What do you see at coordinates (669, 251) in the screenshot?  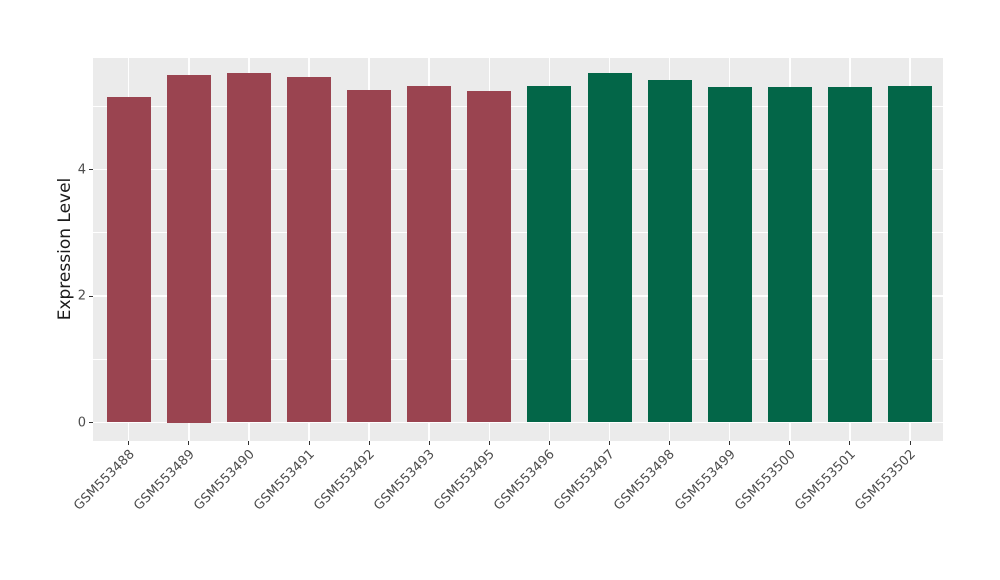 I see `bar-GSM553498` at bounding box center [669, 251].